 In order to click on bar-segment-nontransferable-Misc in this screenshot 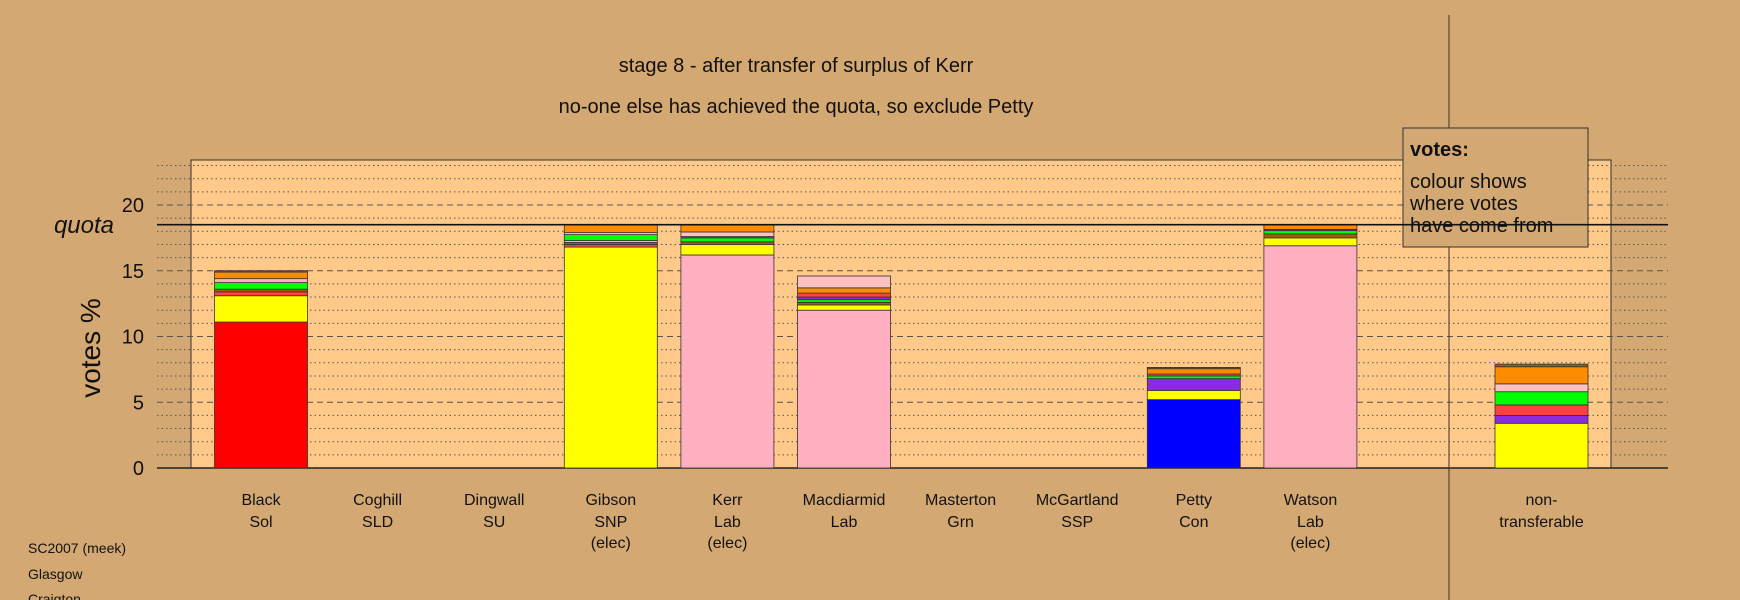, I will do `click(1541, 419)`.